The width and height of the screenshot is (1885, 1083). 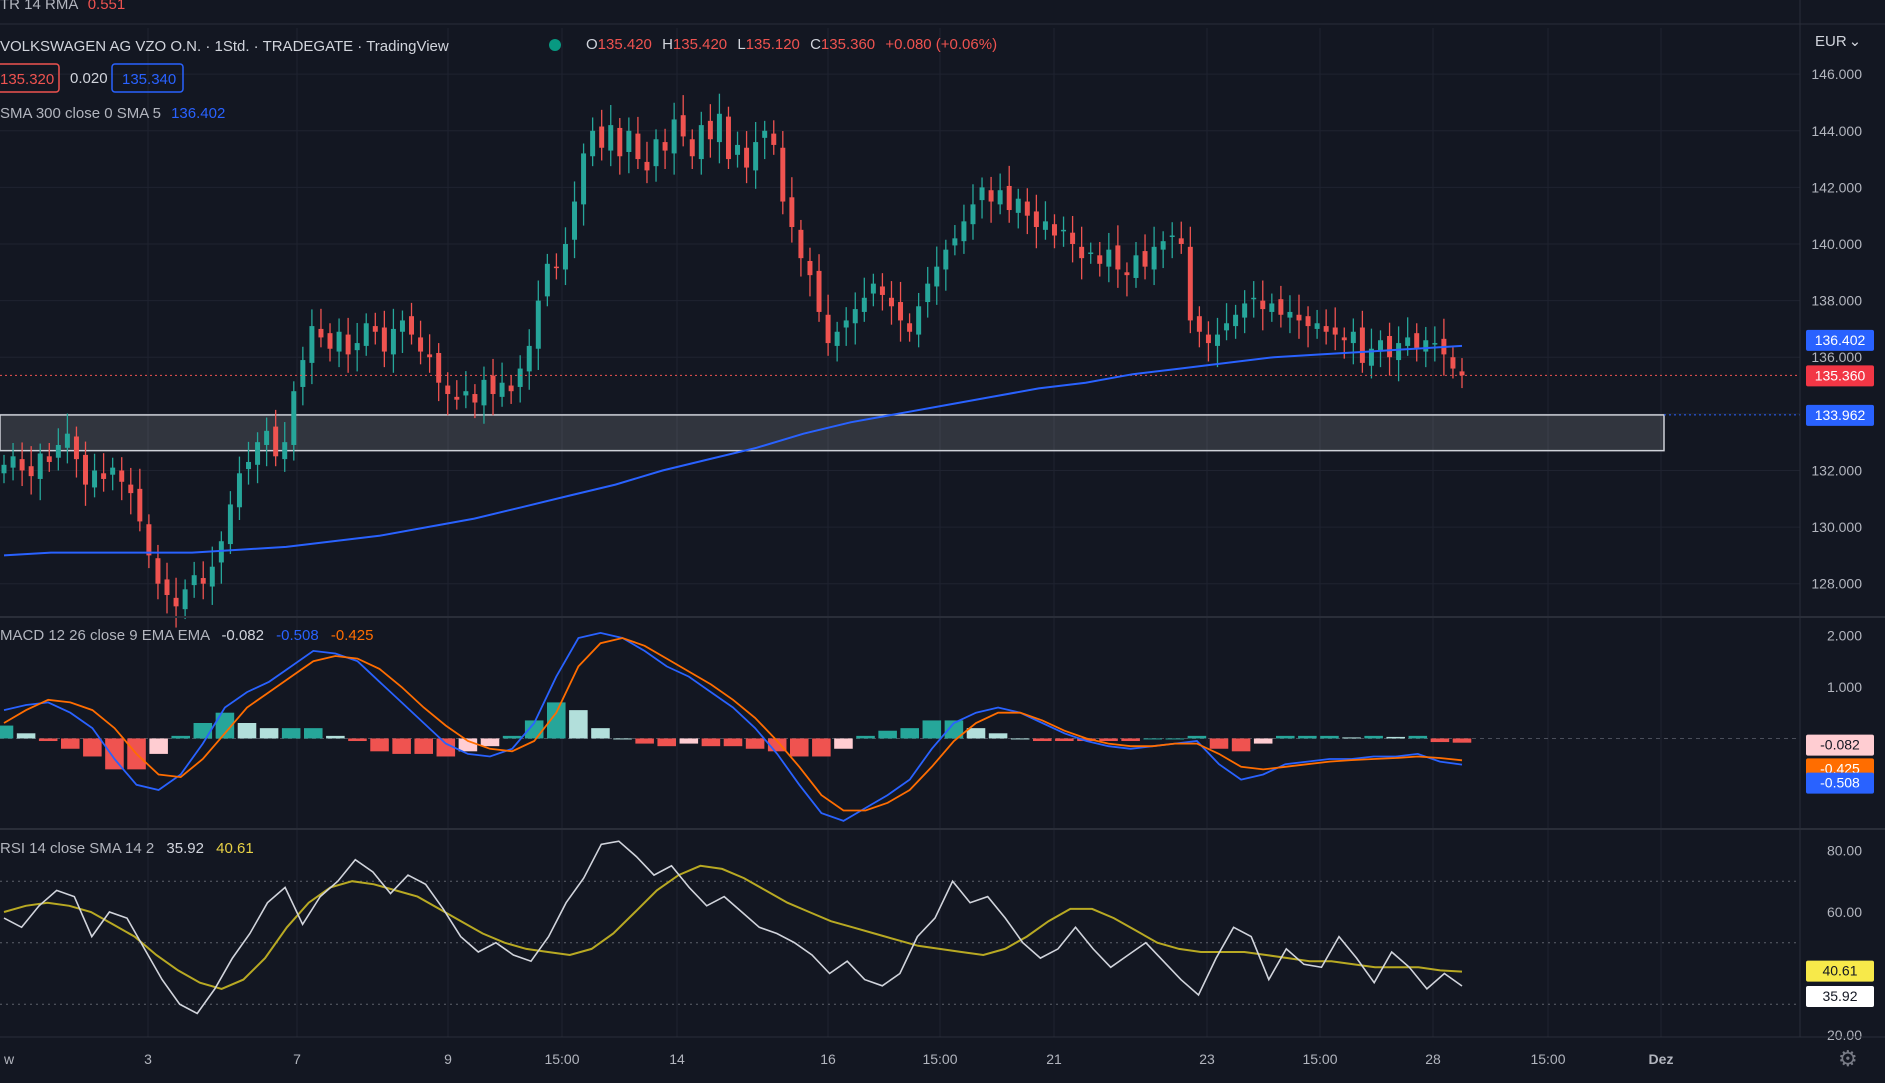 I want to click on rsi-line-tag: 35.92, so click(x=1839, y=996).